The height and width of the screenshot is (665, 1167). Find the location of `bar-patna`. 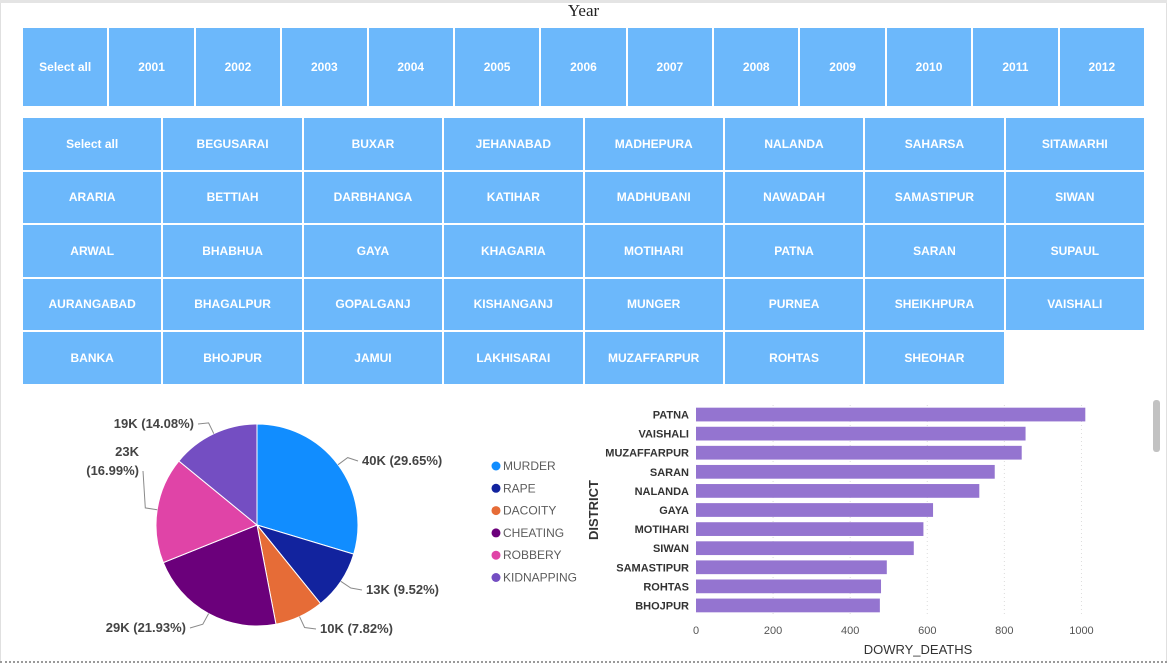

bar-patna is located at coordinates (891, 414).